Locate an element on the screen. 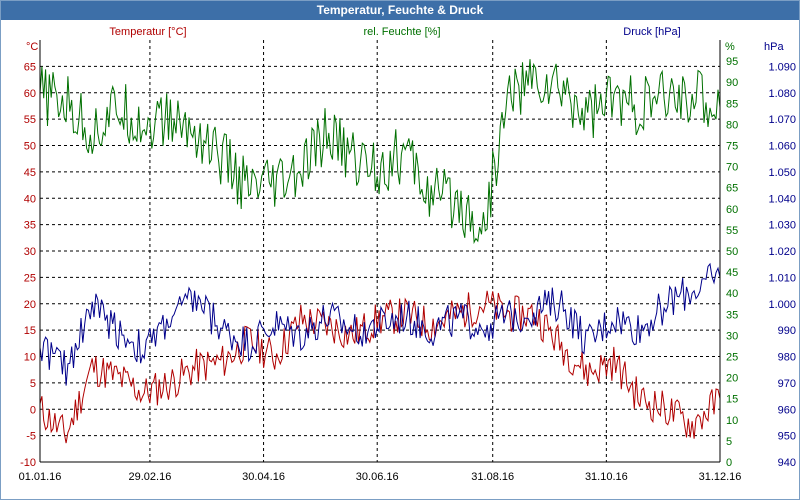 This screenshot has height=500, width=800. humidity-tick-label: 90 is located at coordinates (732, 83).